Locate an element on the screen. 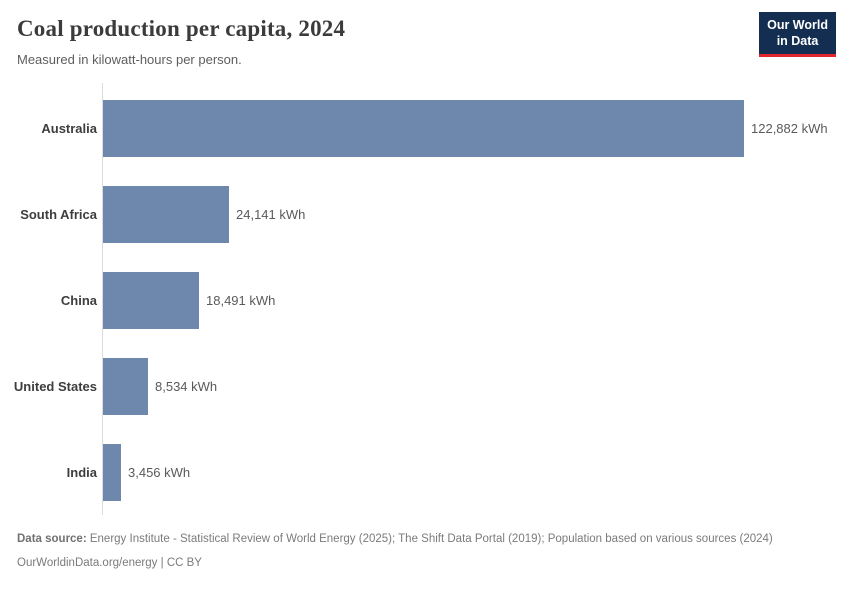 The width and height of the screenshot is (850, 600). bar-australia is located at coordinates (423, 128).